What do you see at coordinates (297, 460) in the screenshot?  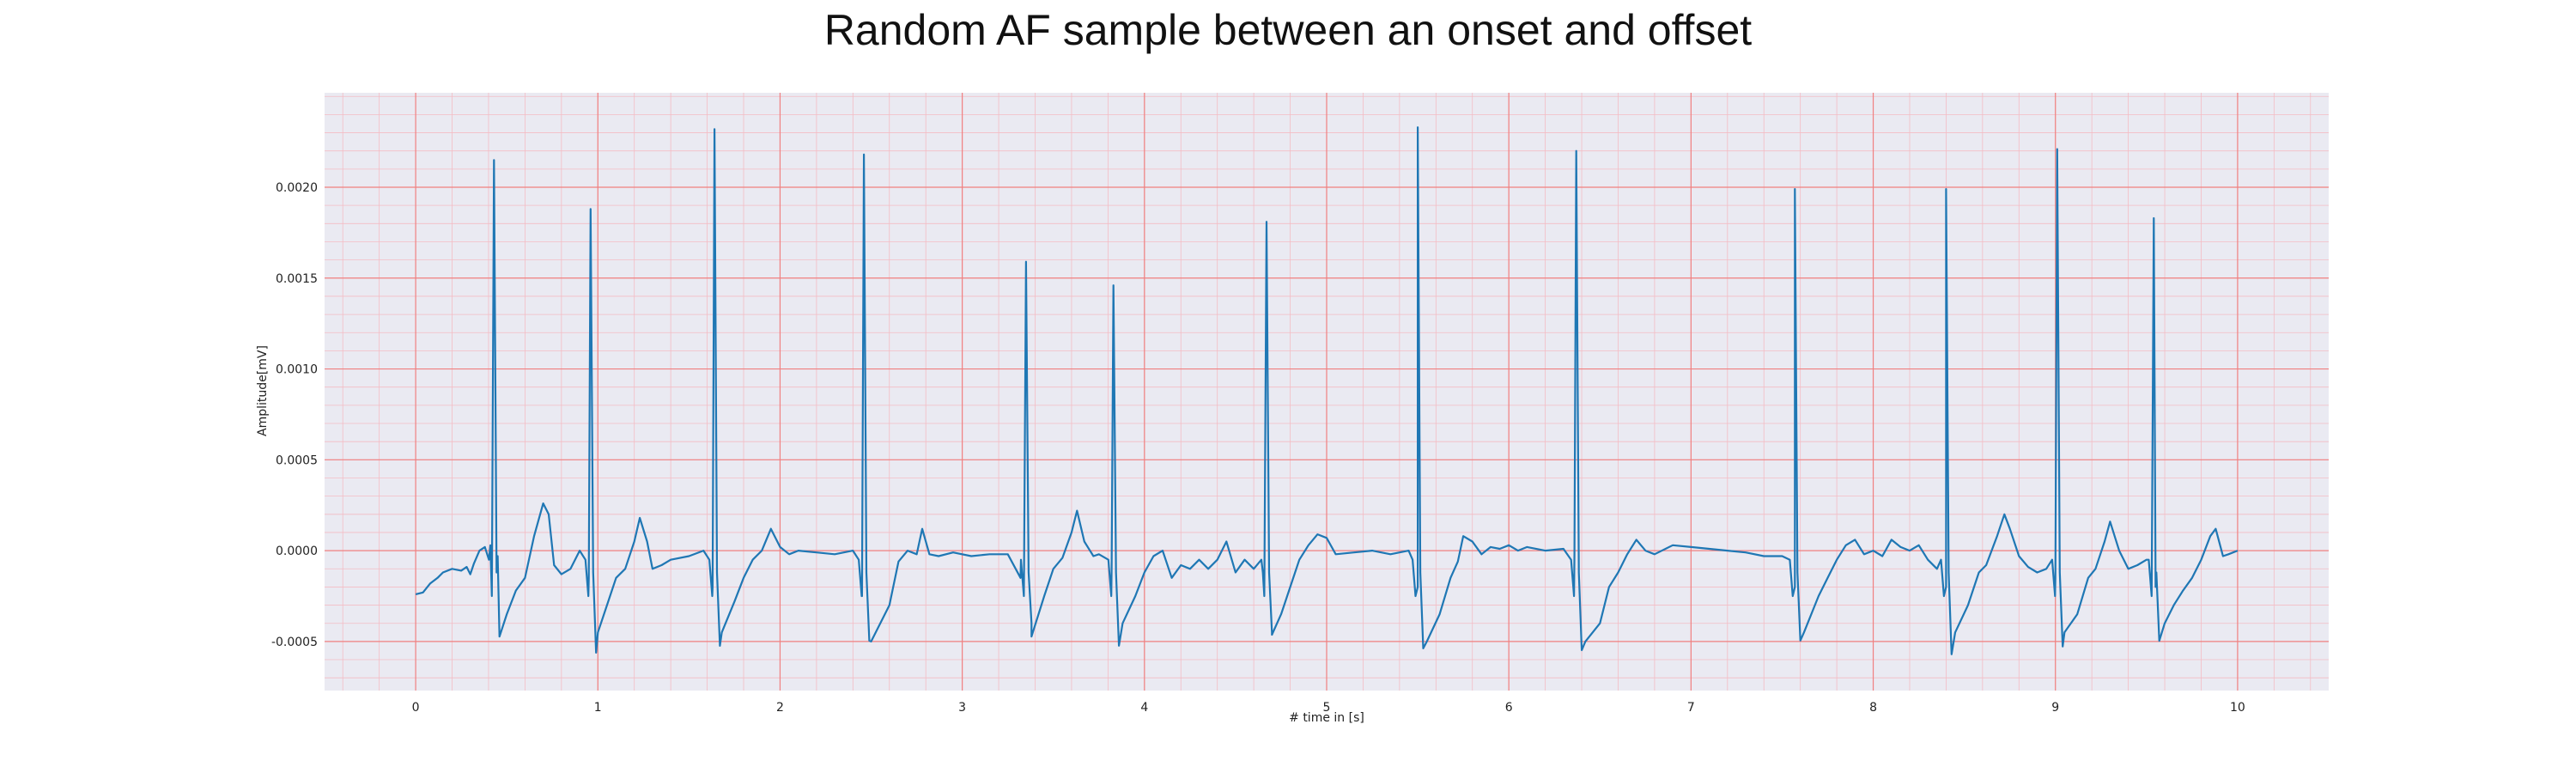 I see `y-tick-label: 0.0005` at bounding box center [297, 460].